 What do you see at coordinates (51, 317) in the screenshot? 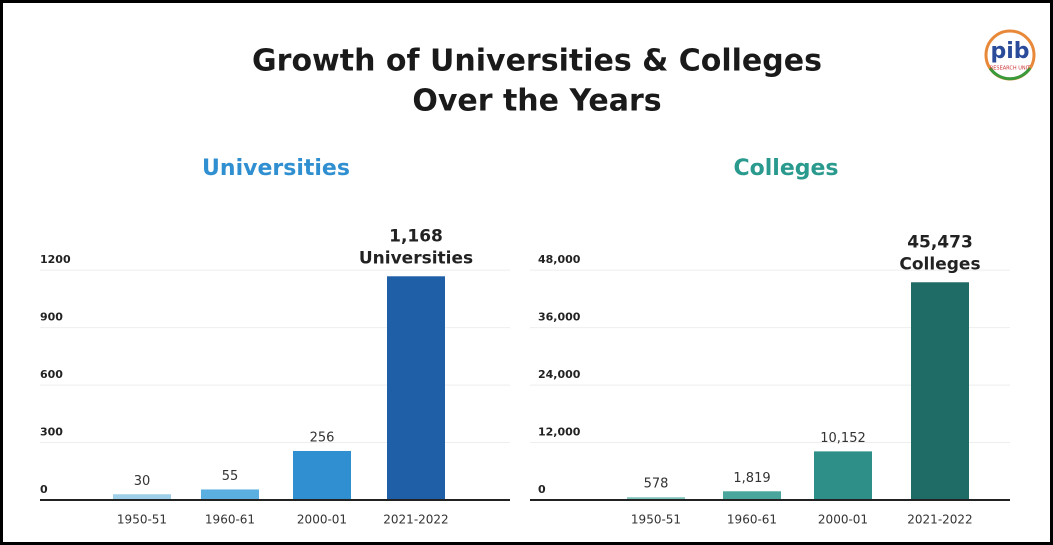
I see `y-tick-label: 900` at bounding box center [51, 317].